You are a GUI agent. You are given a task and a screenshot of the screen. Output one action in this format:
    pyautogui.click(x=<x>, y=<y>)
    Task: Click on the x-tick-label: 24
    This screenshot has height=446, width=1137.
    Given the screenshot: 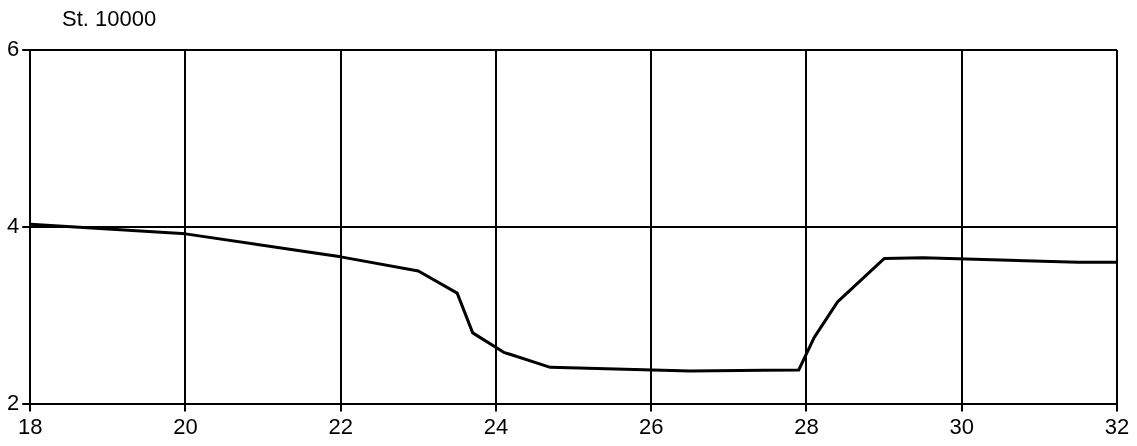 What is the action you would take?
    pyautogui.click(x=496, y=426)
    